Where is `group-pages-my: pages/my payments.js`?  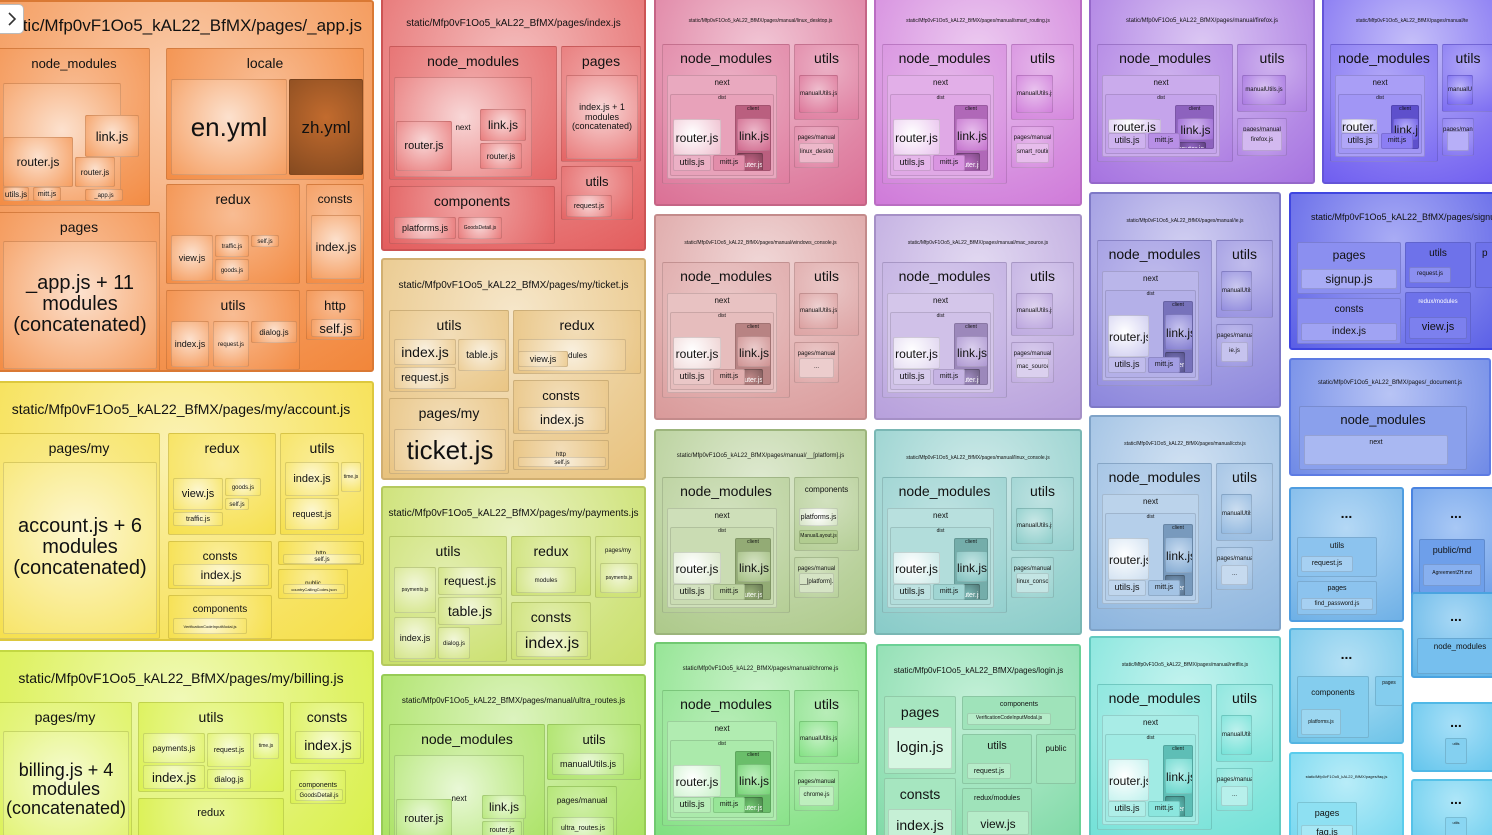
group-pages-my: pages/my payments.js is located at coordinates (618, 567).